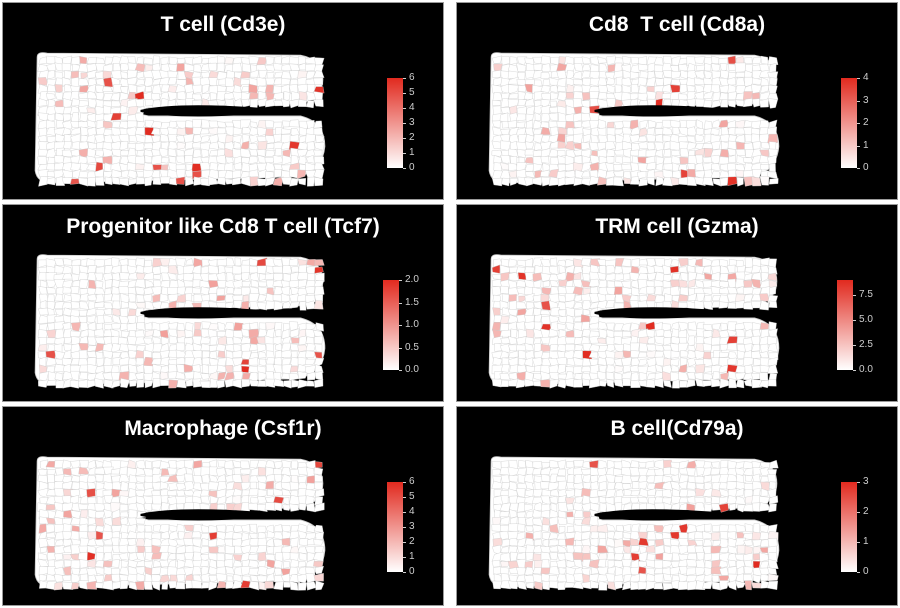  I want to click on lumen-gap, so click(208, 111).